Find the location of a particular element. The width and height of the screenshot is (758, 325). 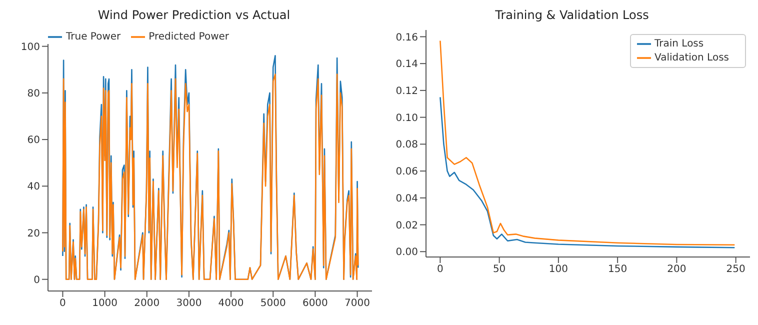

y-tick-label: 0.14 is located at coordinates (407, 64).